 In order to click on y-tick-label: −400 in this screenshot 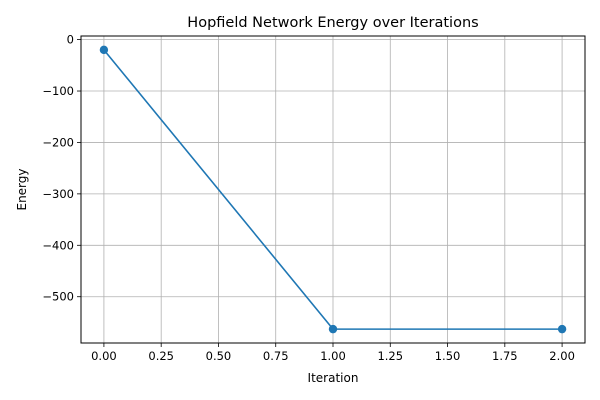, I will do `click(58, 245)`.